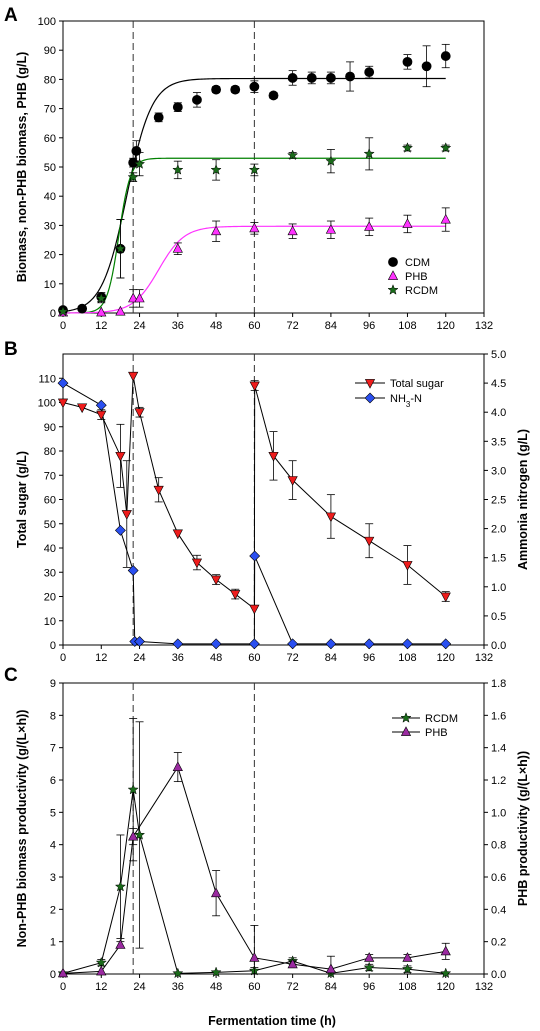  What do you see at coordinates (369, 987) in the screenshot?
I see `x-tick-label-c-8: 96` at bounding box center [369, 987].